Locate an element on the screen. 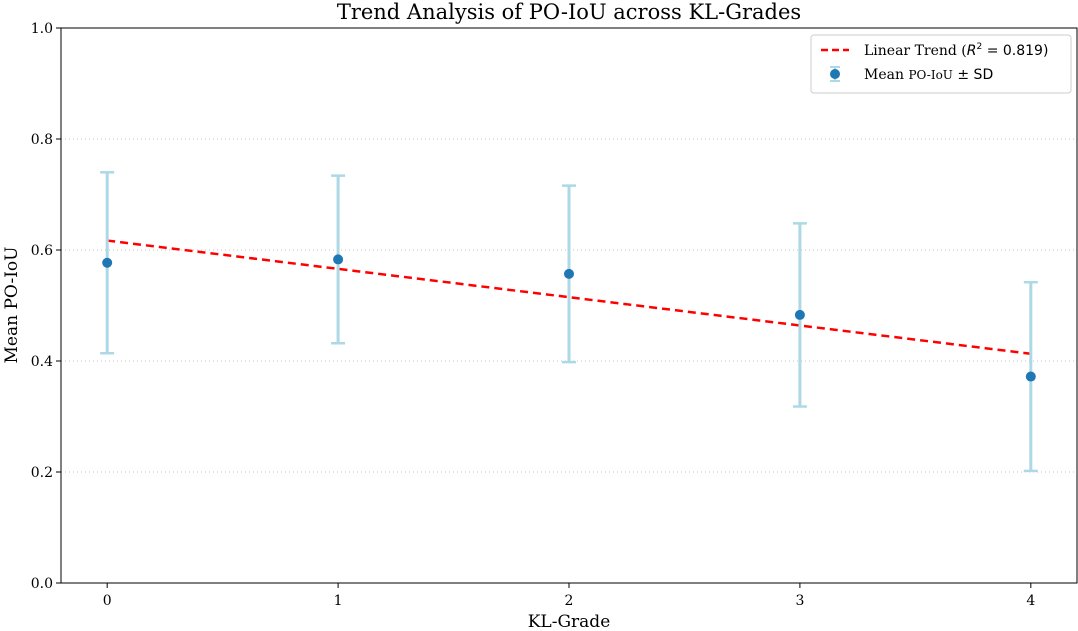  x-tick-label: 2 is located at coordinates (569, 601).